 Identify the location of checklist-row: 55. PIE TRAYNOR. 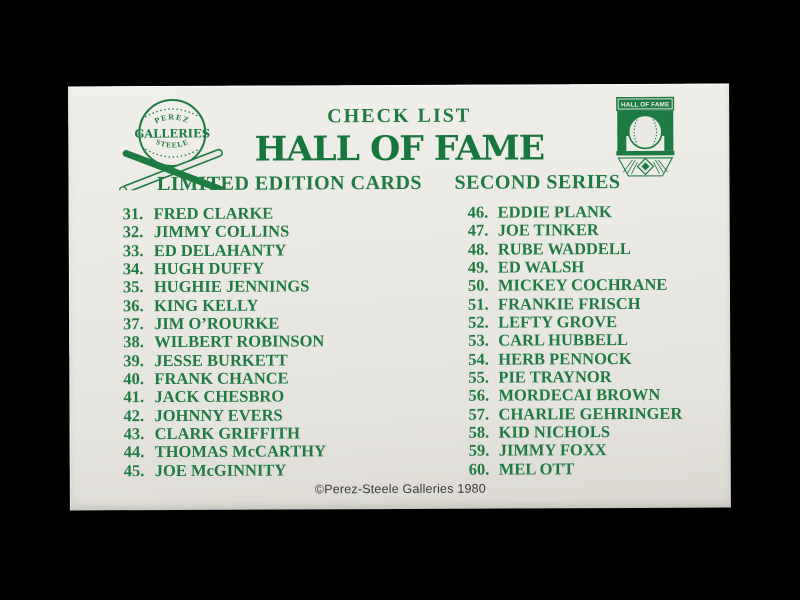
(575, 377).